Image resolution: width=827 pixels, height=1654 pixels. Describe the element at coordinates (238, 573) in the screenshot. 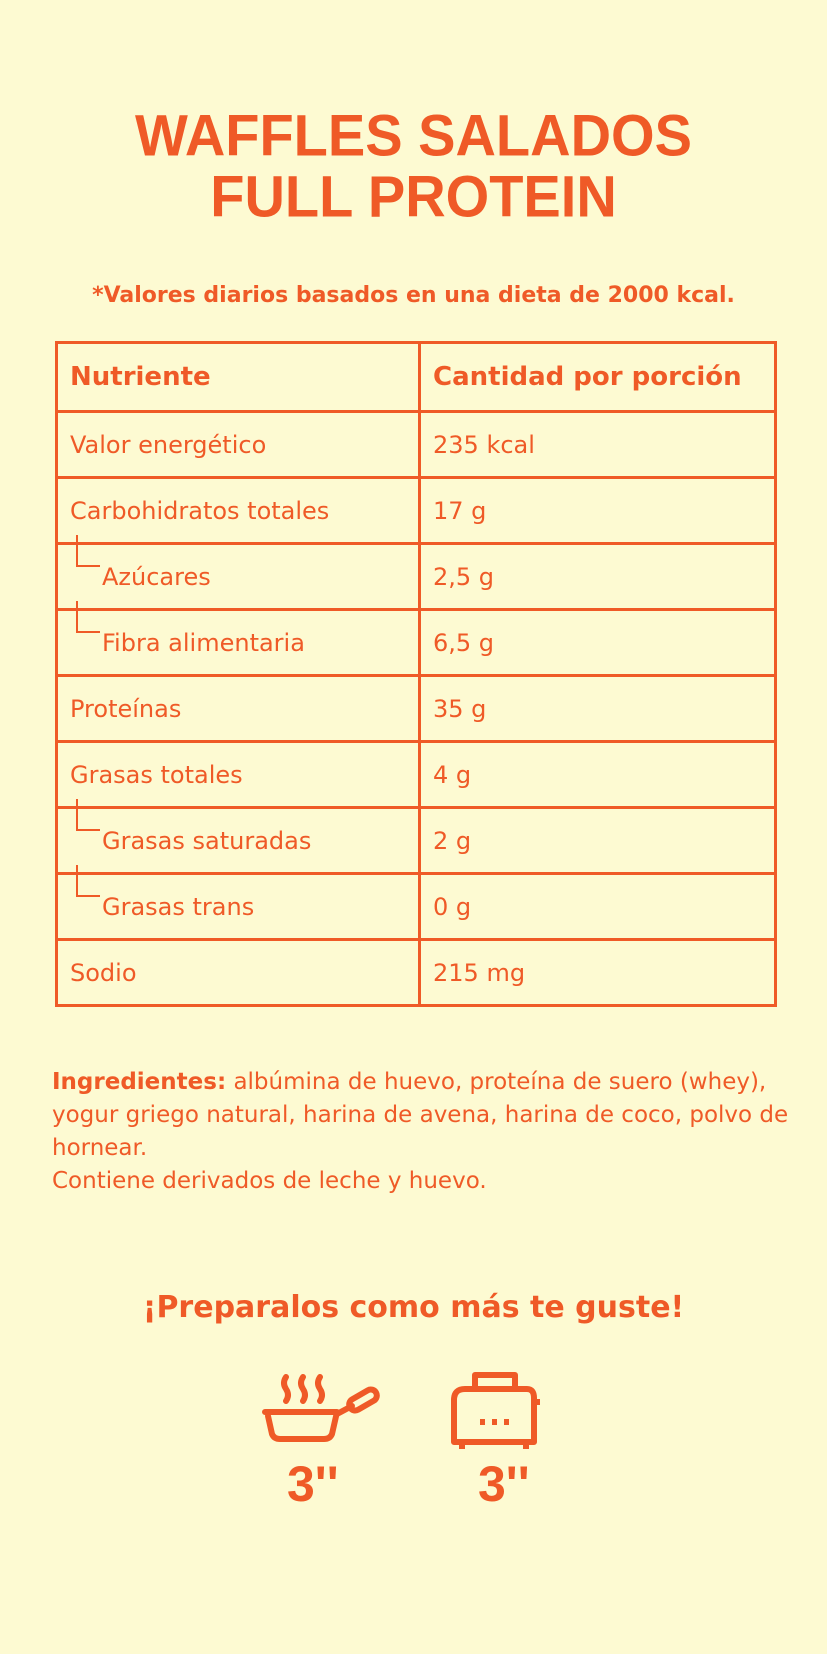

I see `nutrient-name: Azúcares` at that location.